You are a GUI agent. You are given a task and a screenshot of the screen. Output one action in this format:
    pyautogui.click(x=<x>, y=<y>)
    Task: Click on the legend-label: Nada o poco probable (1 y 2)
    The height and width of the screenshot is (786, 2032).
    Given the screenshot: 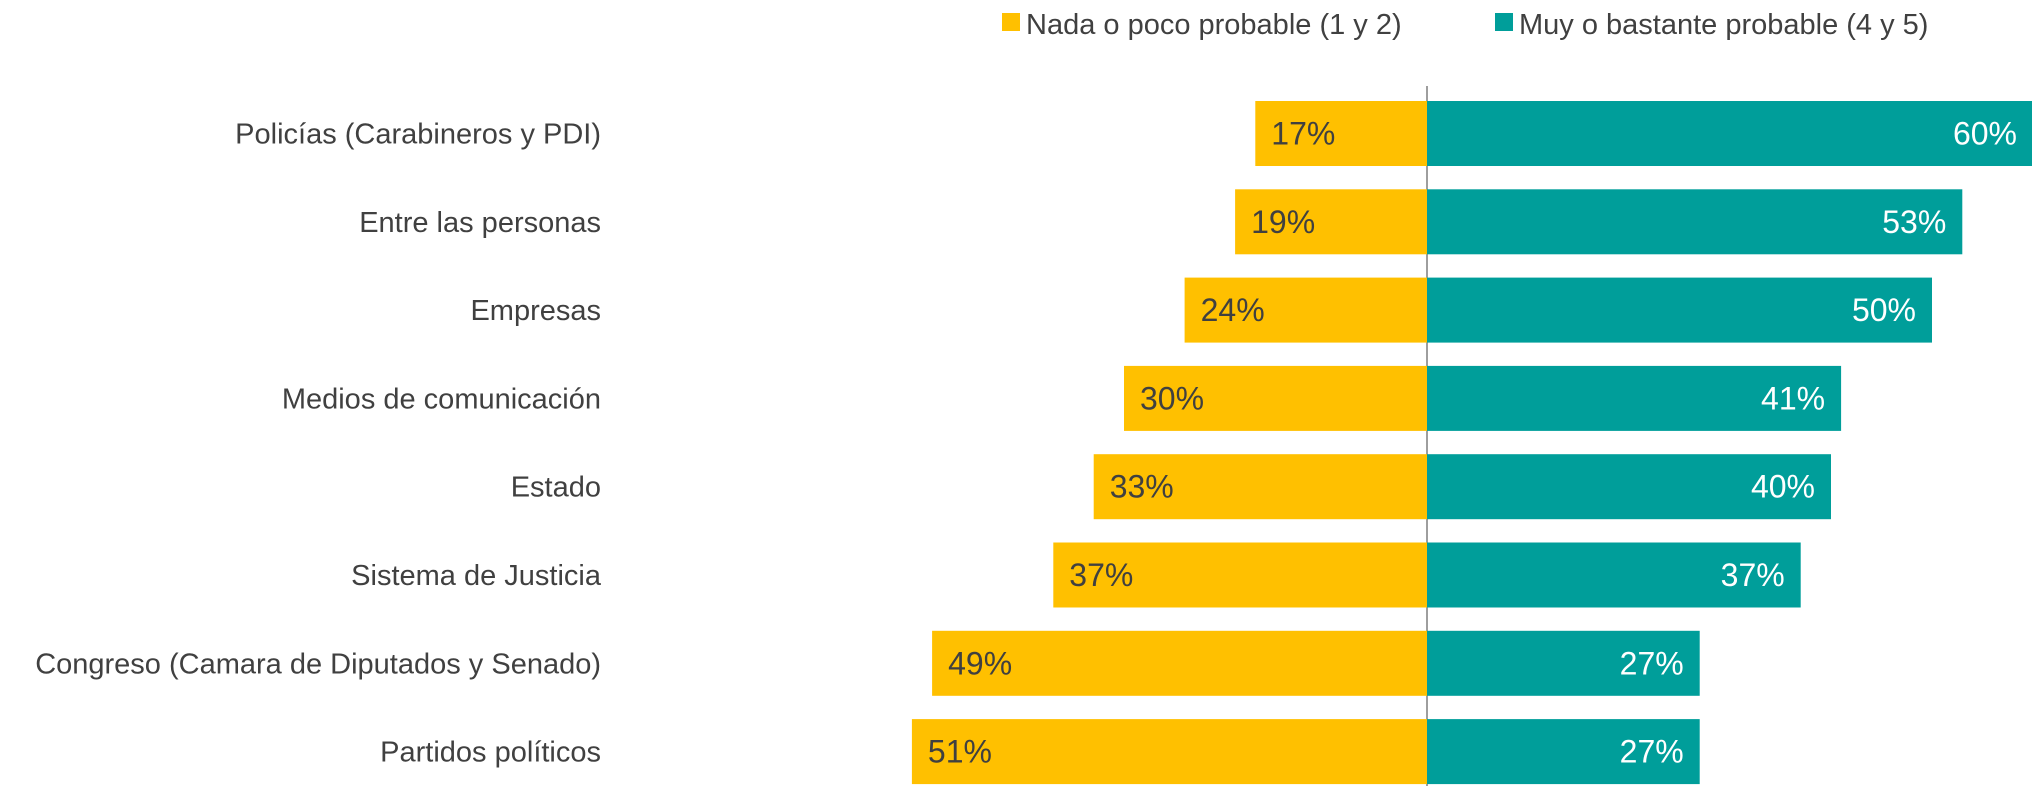 What is the action you would take?
    pyautogui.click(x=1214, y=25)
    